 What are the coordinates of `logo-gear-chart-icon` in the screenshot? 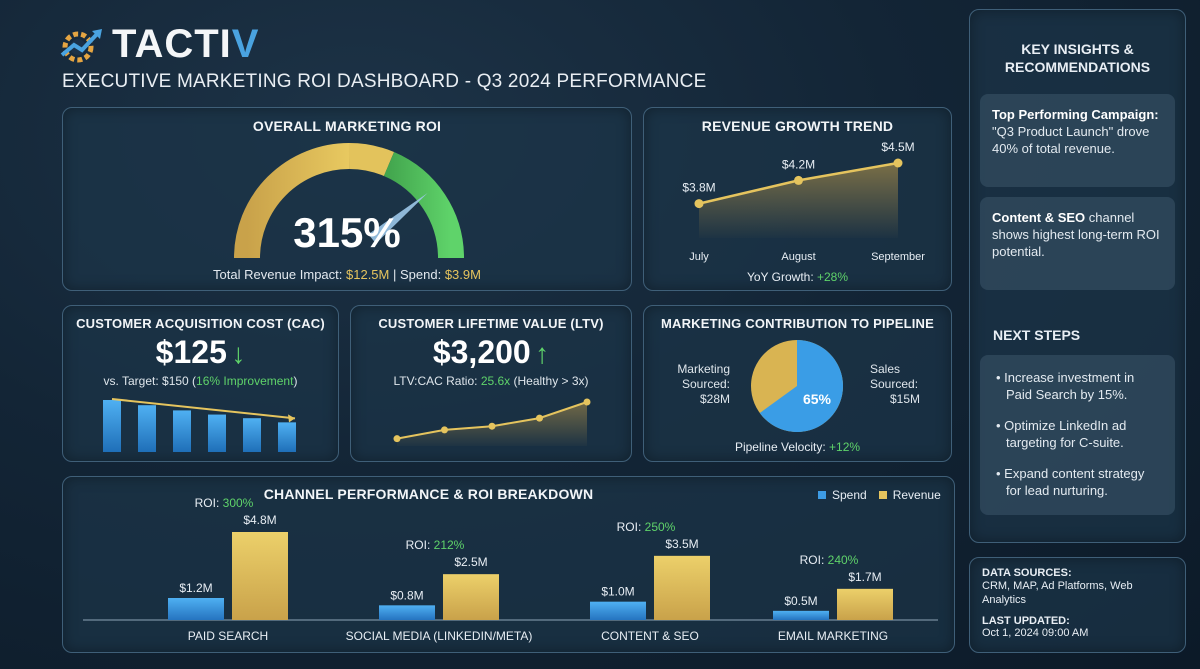 It's located at (81, 45).